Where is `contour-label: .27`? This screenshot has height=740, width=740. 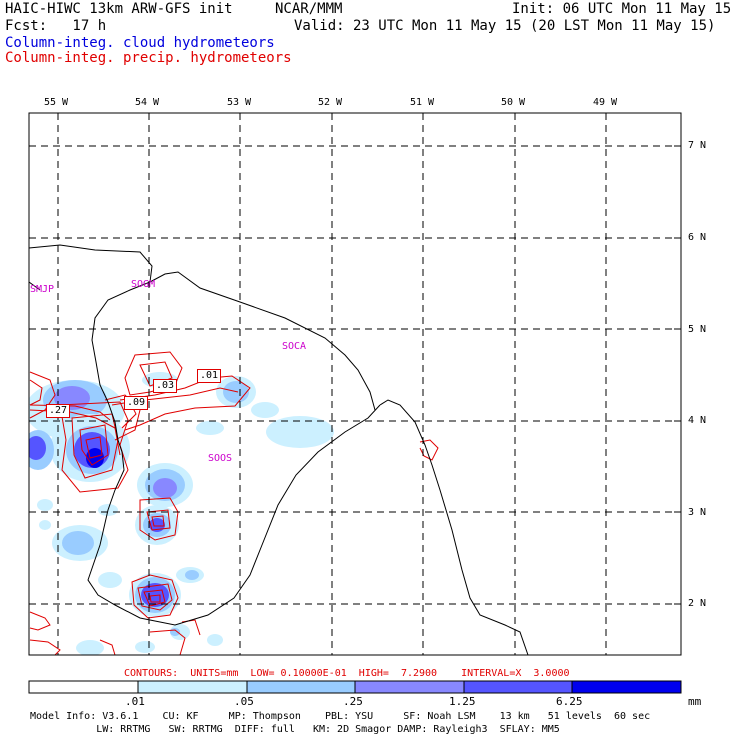
contour-label: .27 is located at coordinates (58, 411).